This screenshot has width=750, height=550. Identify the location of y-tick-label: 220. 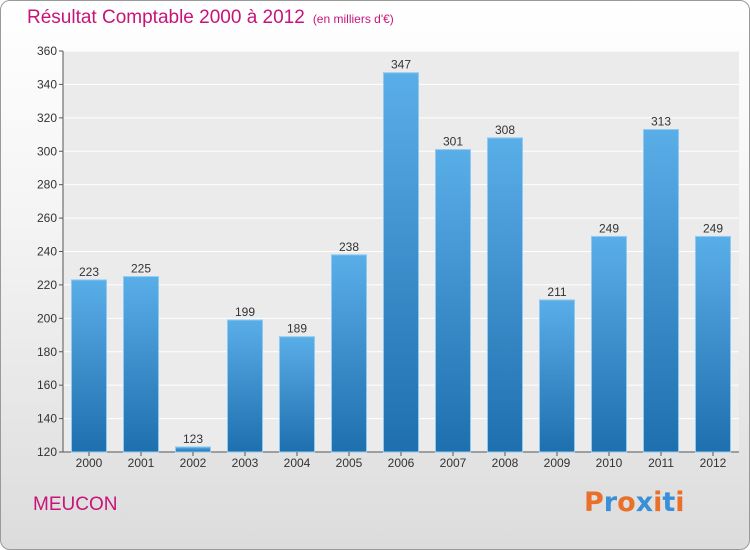
(47, 285).